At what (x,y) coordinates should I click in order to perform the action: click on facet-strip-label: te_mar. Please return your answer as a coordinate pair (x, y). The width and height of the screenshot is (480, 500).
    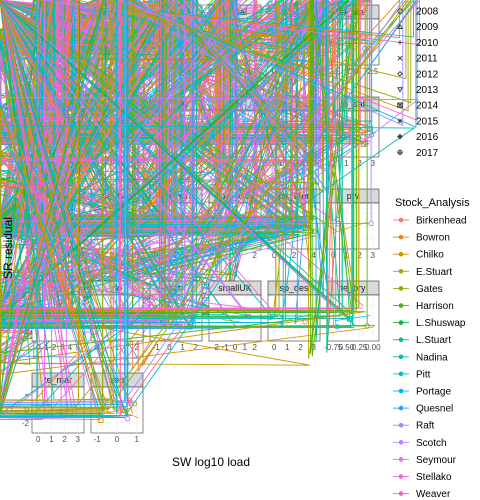
    Looking at the image, I should click on (58, 380).